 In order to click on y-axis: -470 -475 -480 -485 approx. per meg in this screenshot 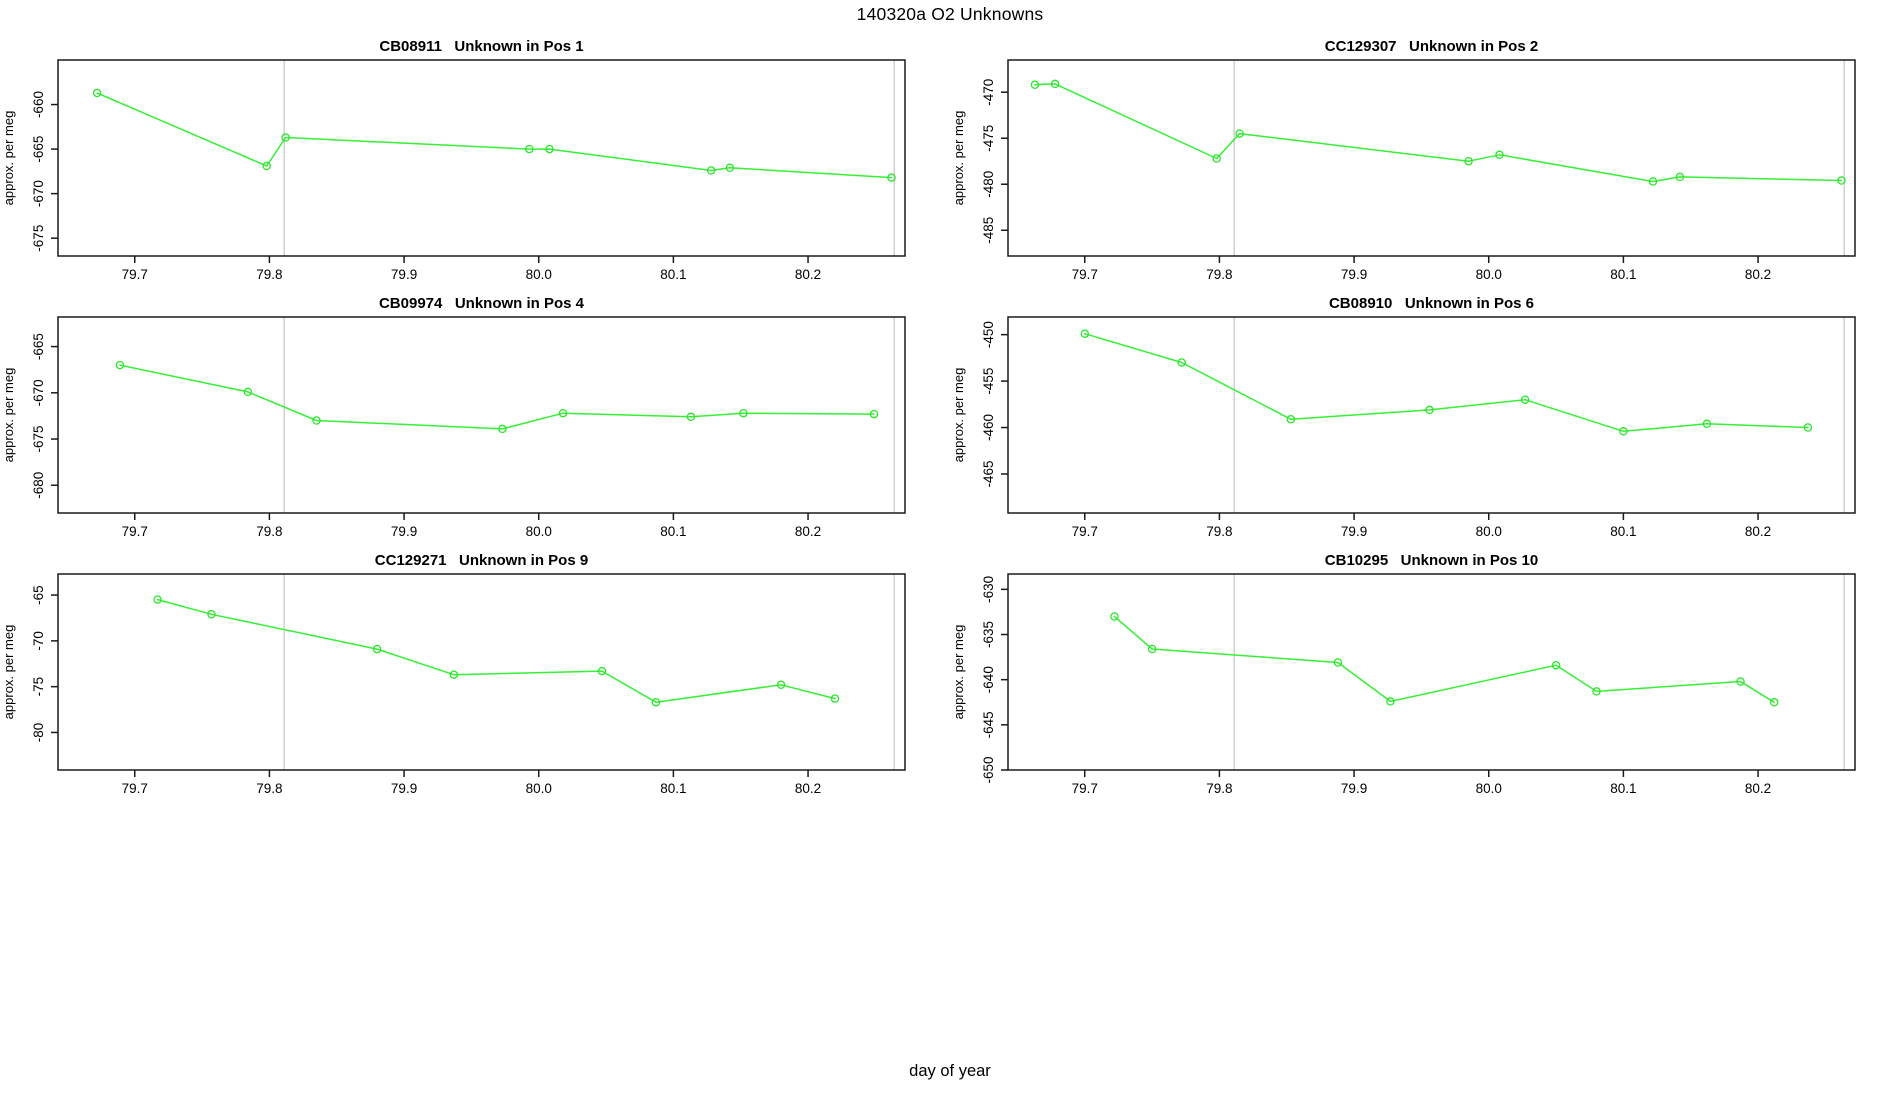, I will do `click(979, 161)`.